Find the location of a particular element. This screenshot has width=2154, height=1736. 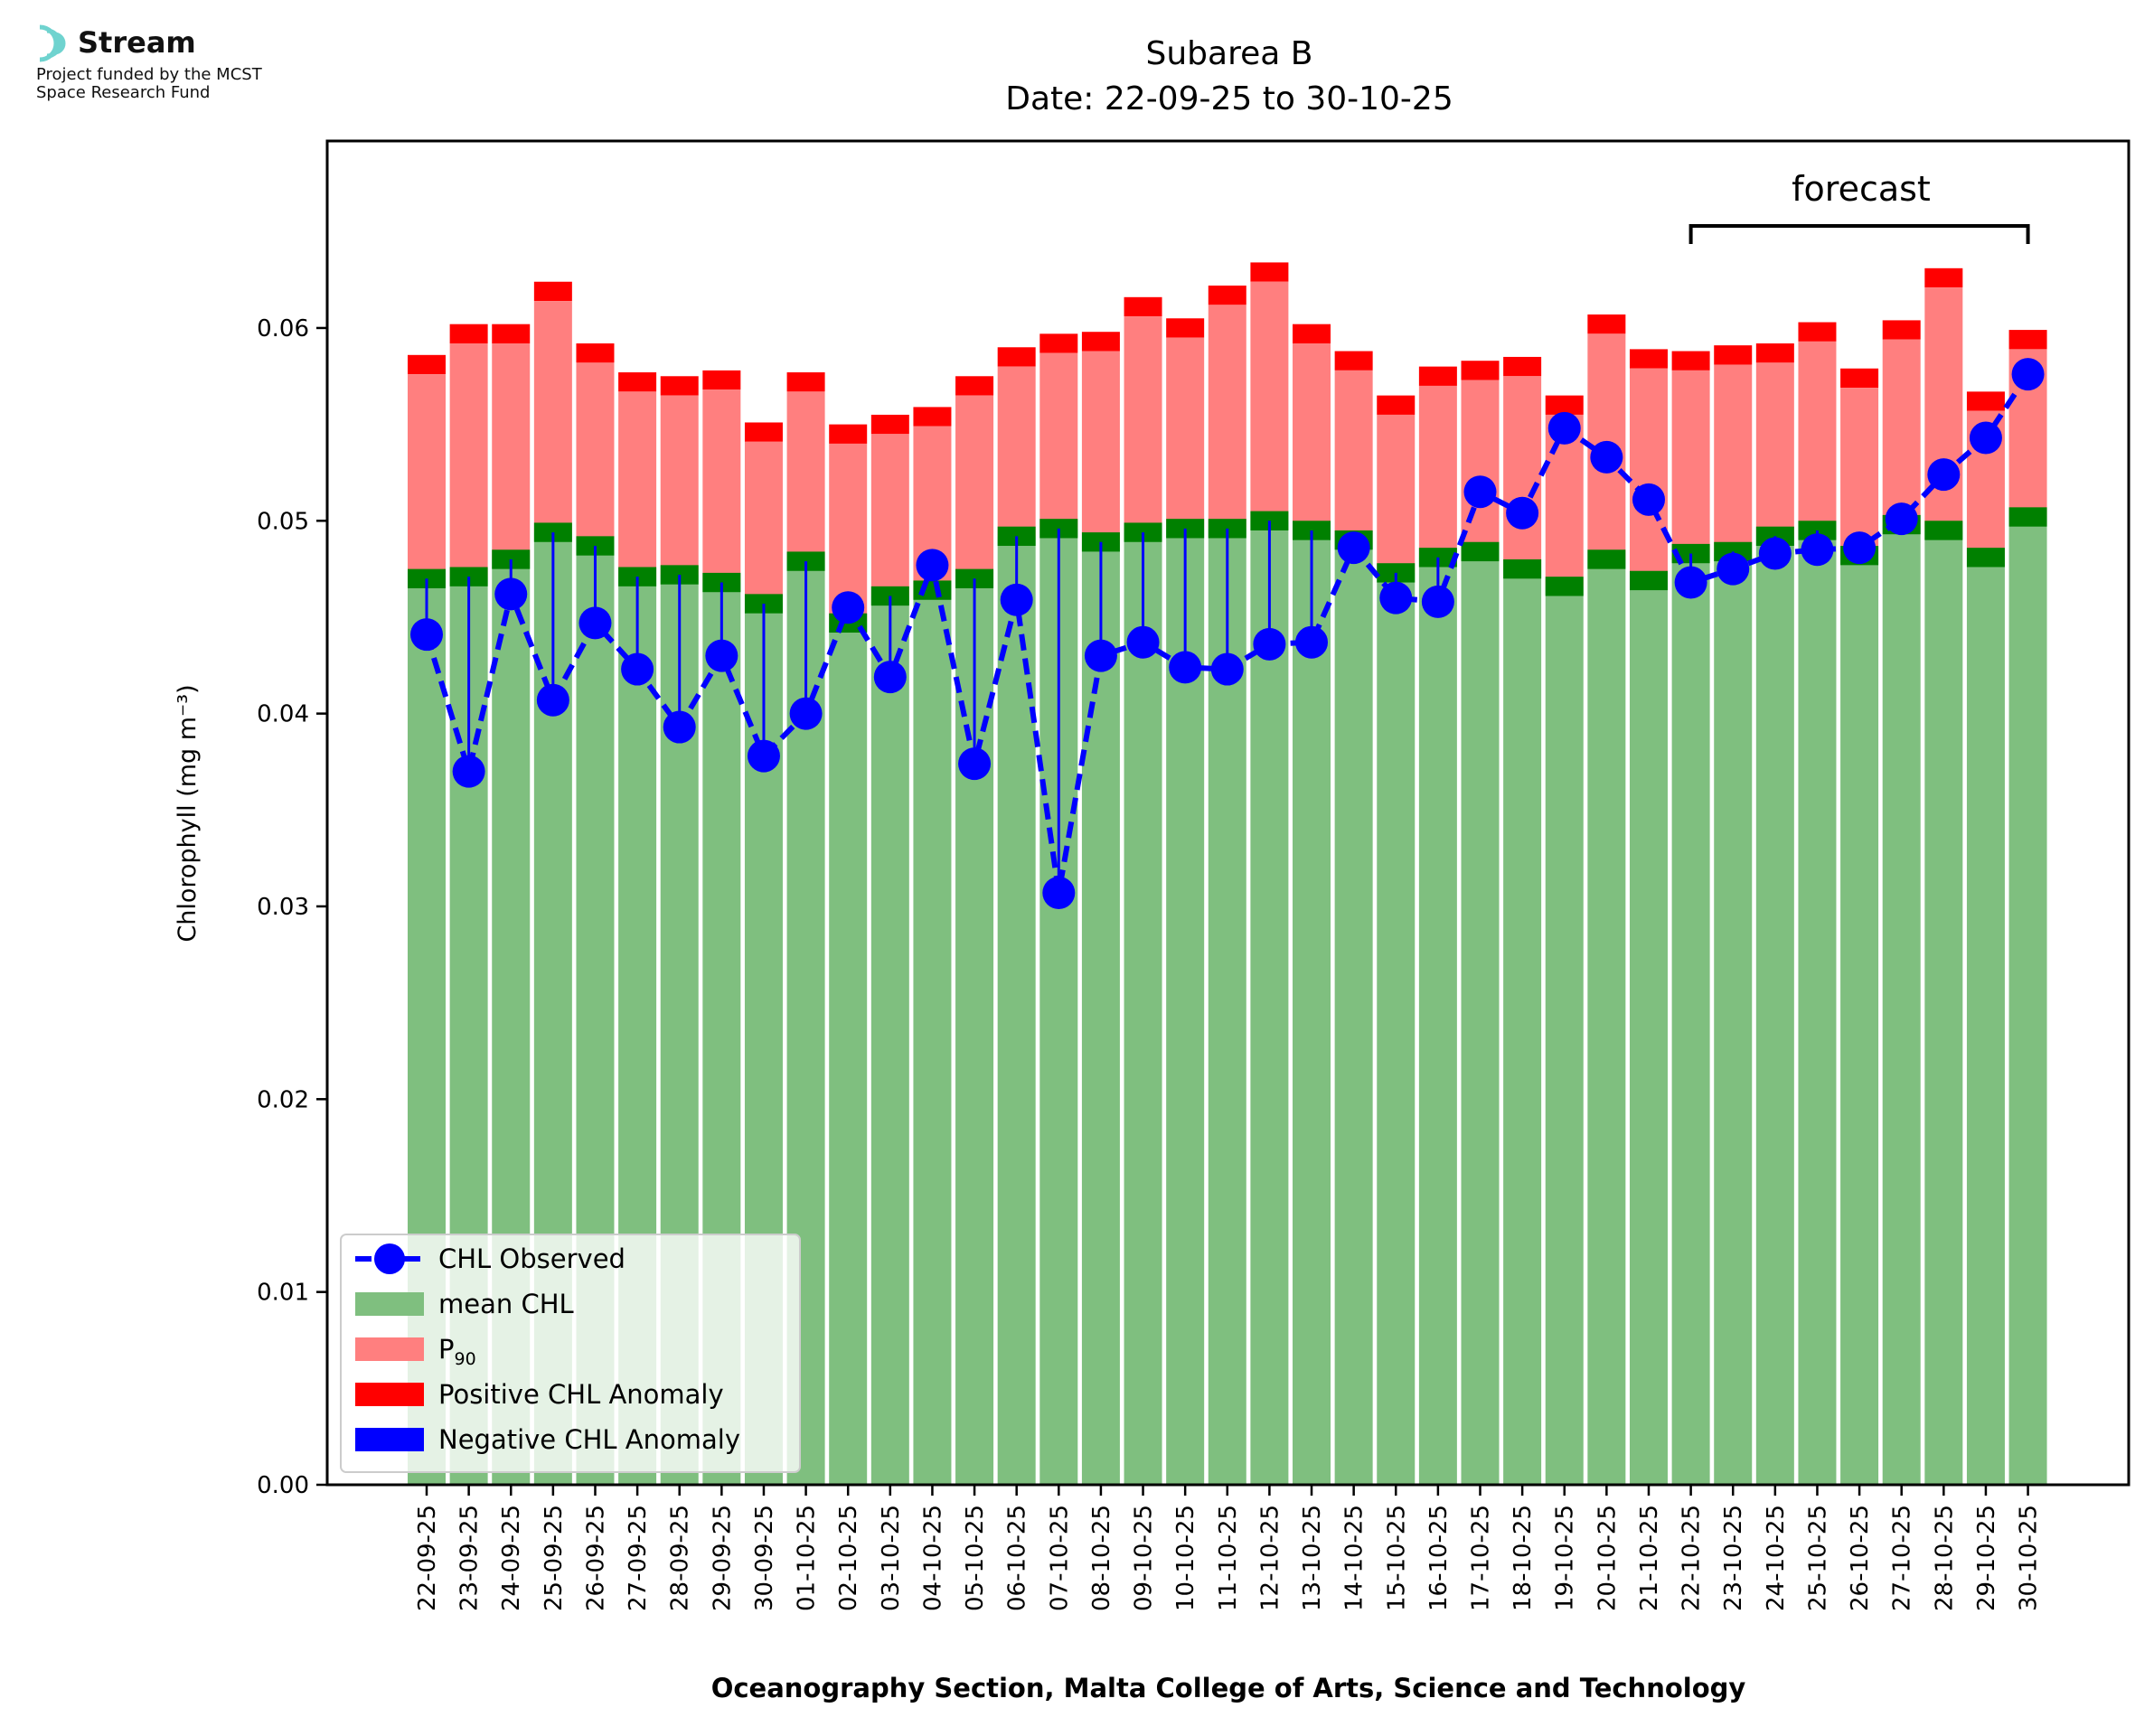

x-tick-label: 13-10-25 is located at coordinates (1312, 1558).